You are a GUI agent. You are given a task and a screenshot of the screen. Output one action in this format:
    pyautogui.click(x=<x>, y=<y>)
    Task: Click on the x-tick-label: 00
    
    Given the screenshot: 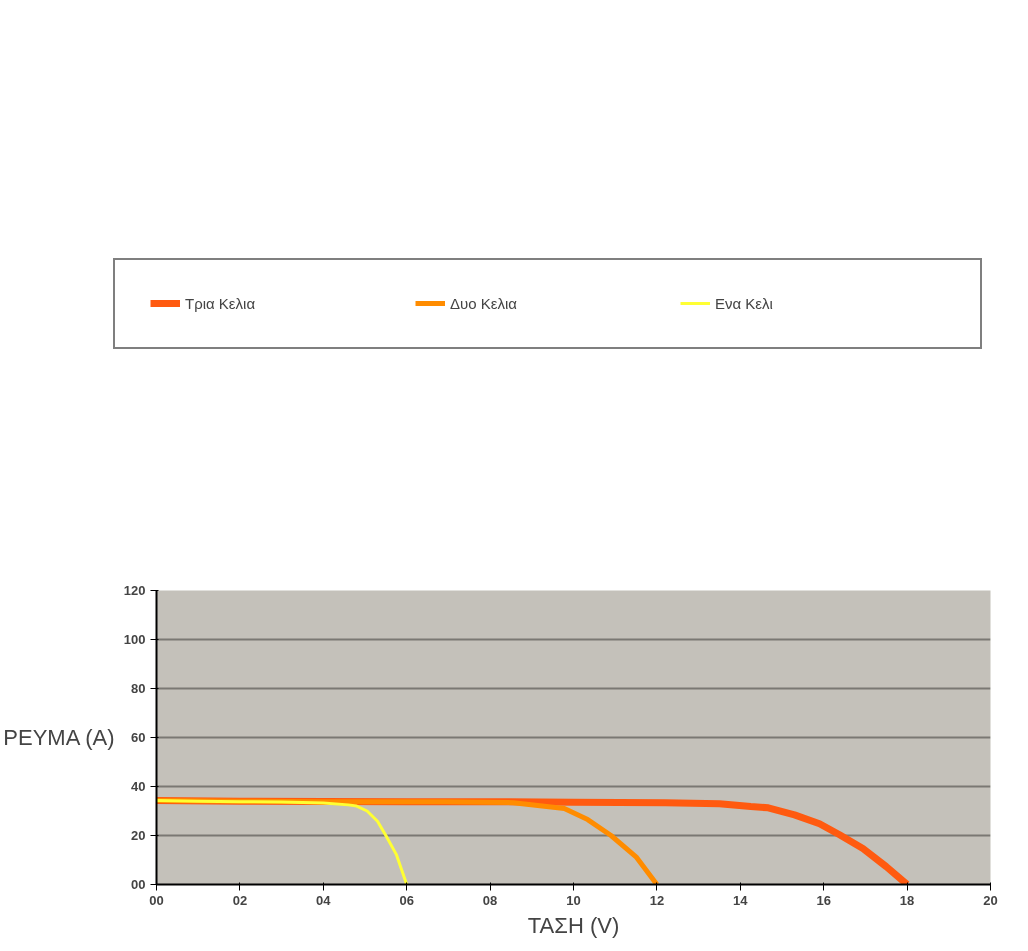 What is the action you would take?
    pyautogui.click(x=156, y=900)
    